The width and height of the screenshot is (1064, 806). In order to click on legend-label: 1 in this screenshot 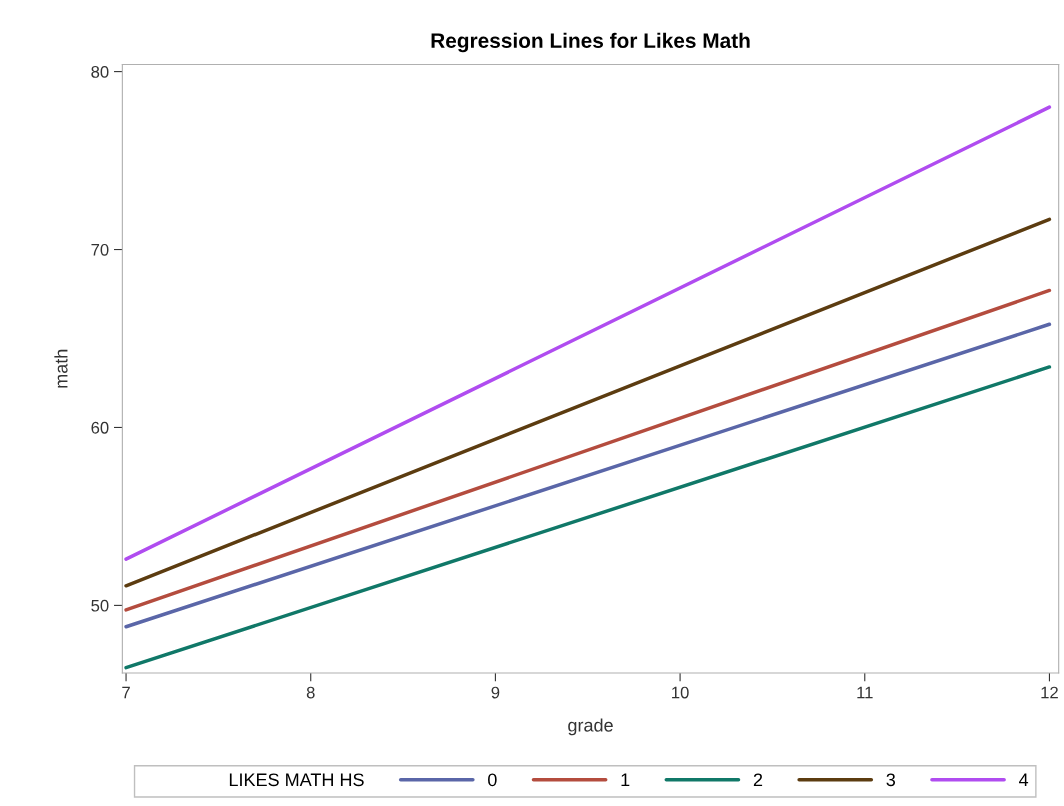, I will do `click(625, 779)`.